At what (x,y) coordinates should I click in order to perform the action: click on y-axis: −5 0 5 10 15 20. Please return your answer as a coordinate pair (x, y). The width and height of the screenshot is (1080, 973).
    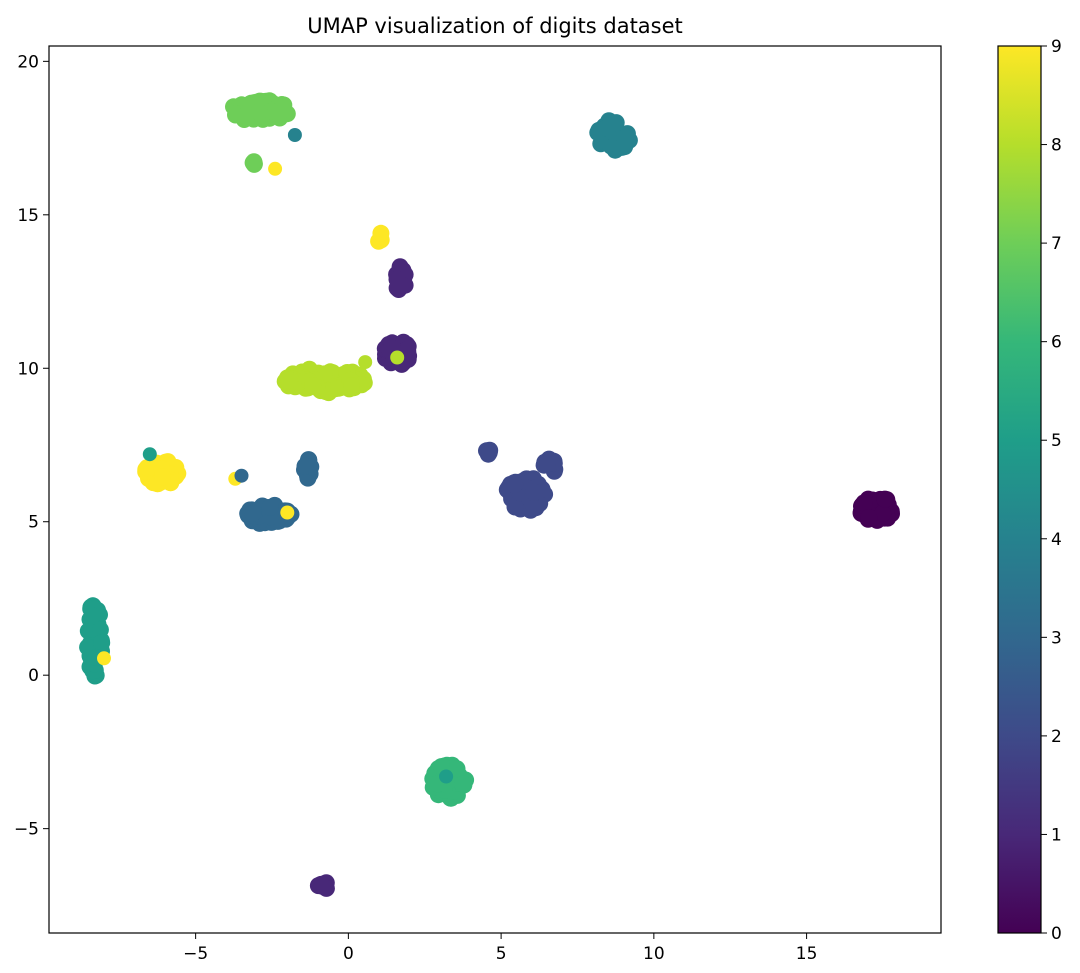
    Looking at the image, I should click on (31, 446).